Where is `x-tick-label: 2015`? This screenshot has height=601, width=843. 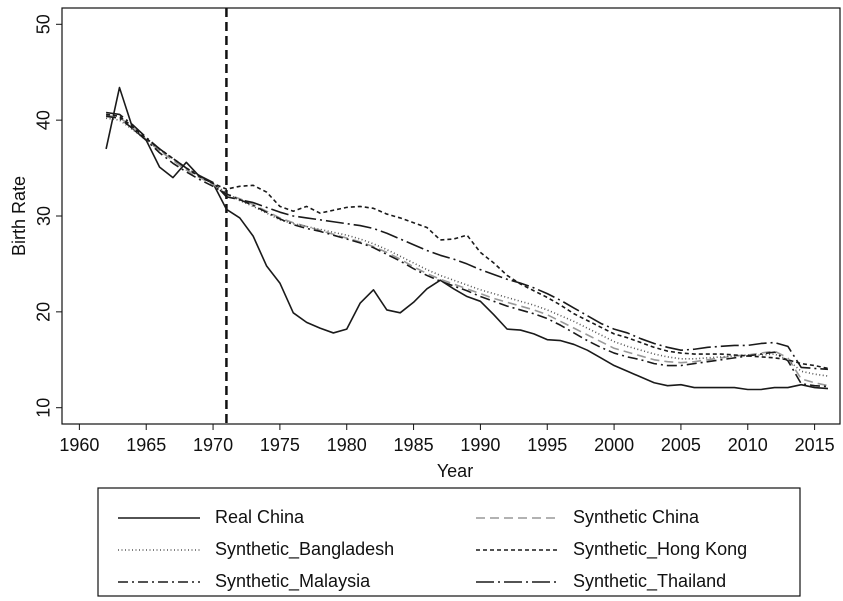 x-tick-label: 2015 is located at coordinates (815, 445).